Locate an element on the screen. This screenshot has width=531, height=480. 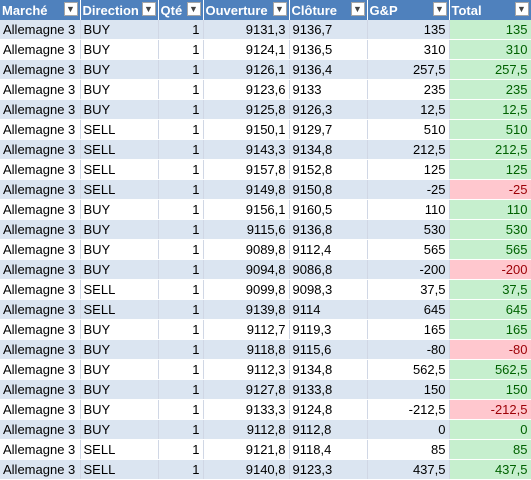
table-row: Allemagne 3 SELL 1 9139,8 9114 645 645 is located at coordinates (265, 309).